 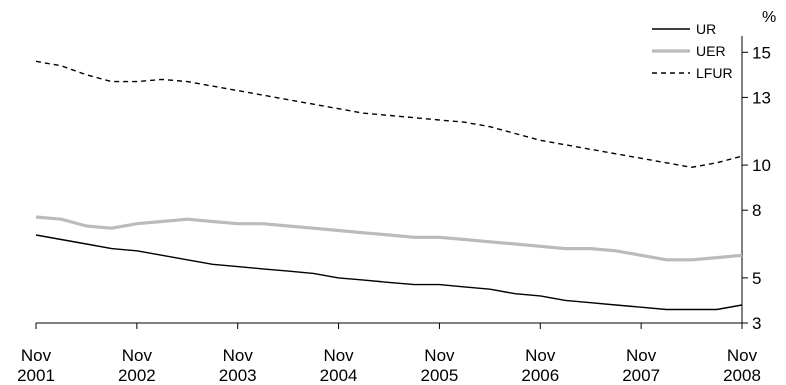 What do you see at coordinates (756, 210) in the screenshot?
I see `y-tick-label: 8` at bounding box center [756, 210].